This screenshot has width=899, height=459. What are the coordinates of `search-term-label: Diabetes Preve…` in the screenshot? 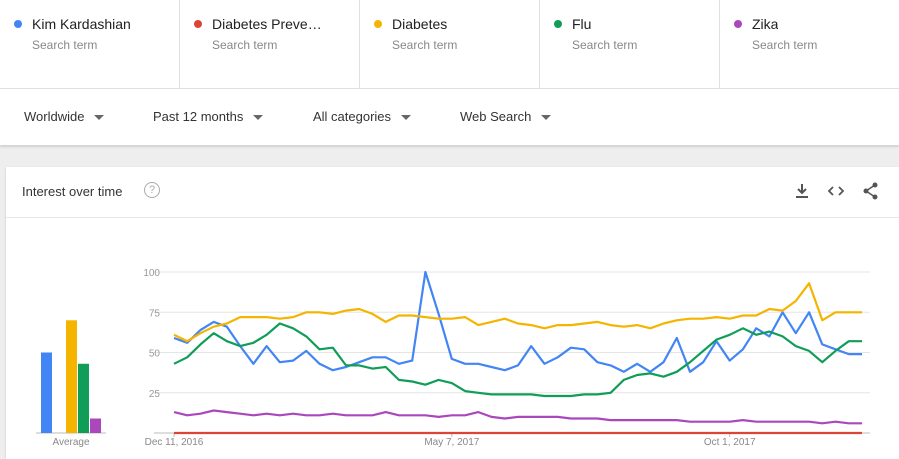 It's located at (267, 24).